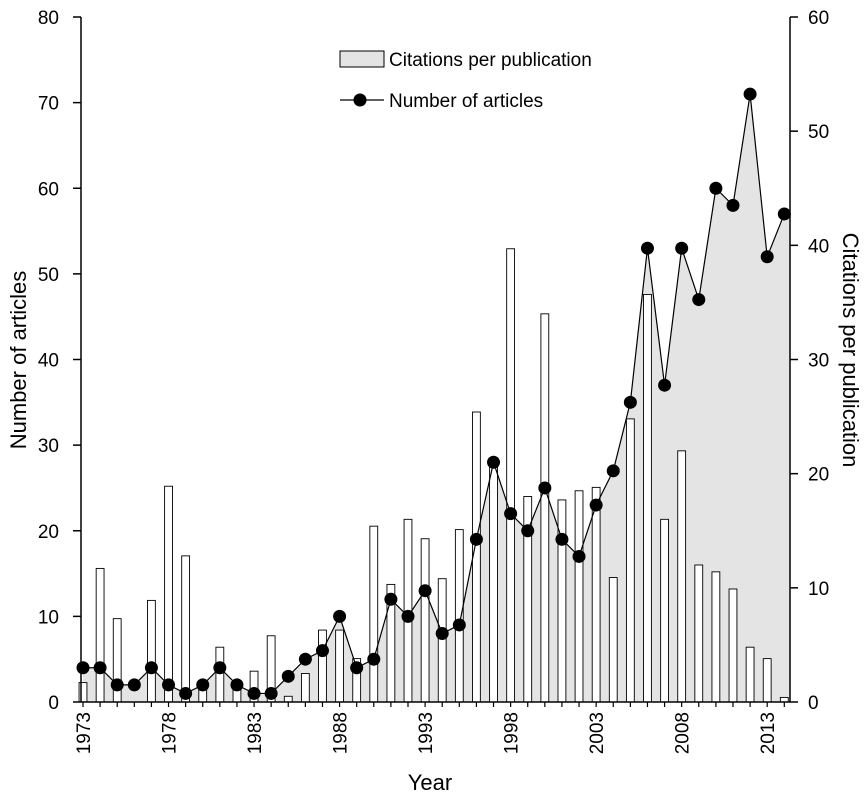  Describe the element at coordinates (59, 361) in the screenshot. I see `left-y-ticks: 0 10 20 30 40 50 60 70 80` at that location.